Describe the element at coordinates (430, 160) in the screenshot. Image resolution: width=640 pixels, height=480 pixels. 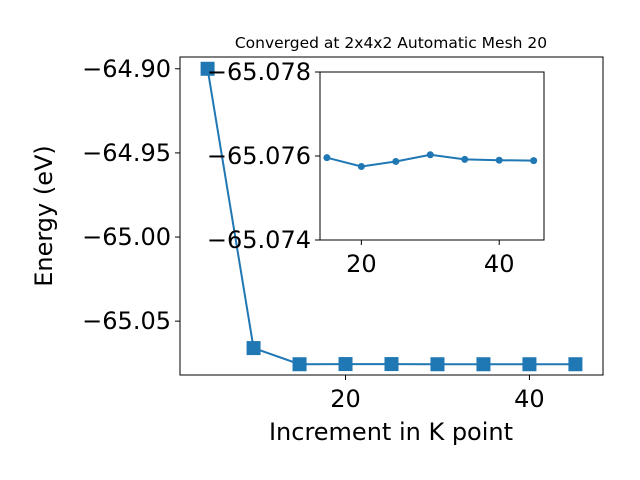
I see `inset-series` at that location.